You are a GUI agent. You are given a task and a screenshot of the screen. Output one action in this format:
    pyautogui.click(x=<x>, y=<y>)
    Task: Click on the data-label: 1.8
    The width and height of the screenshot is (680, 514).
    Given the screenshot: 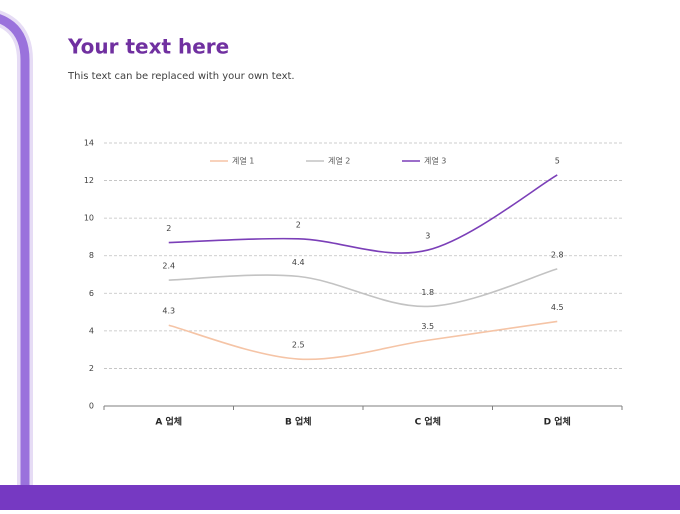 What is the action you would take?
    pyautogui.click(x=427, y=292)
    